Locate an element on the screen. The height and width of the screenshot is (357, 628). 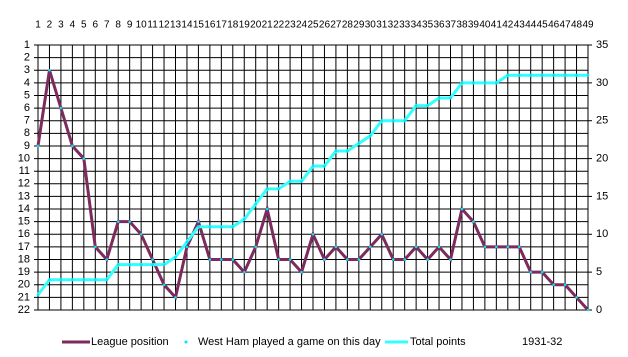
season-label: 1931-32 is located at coordinates (542, 342).